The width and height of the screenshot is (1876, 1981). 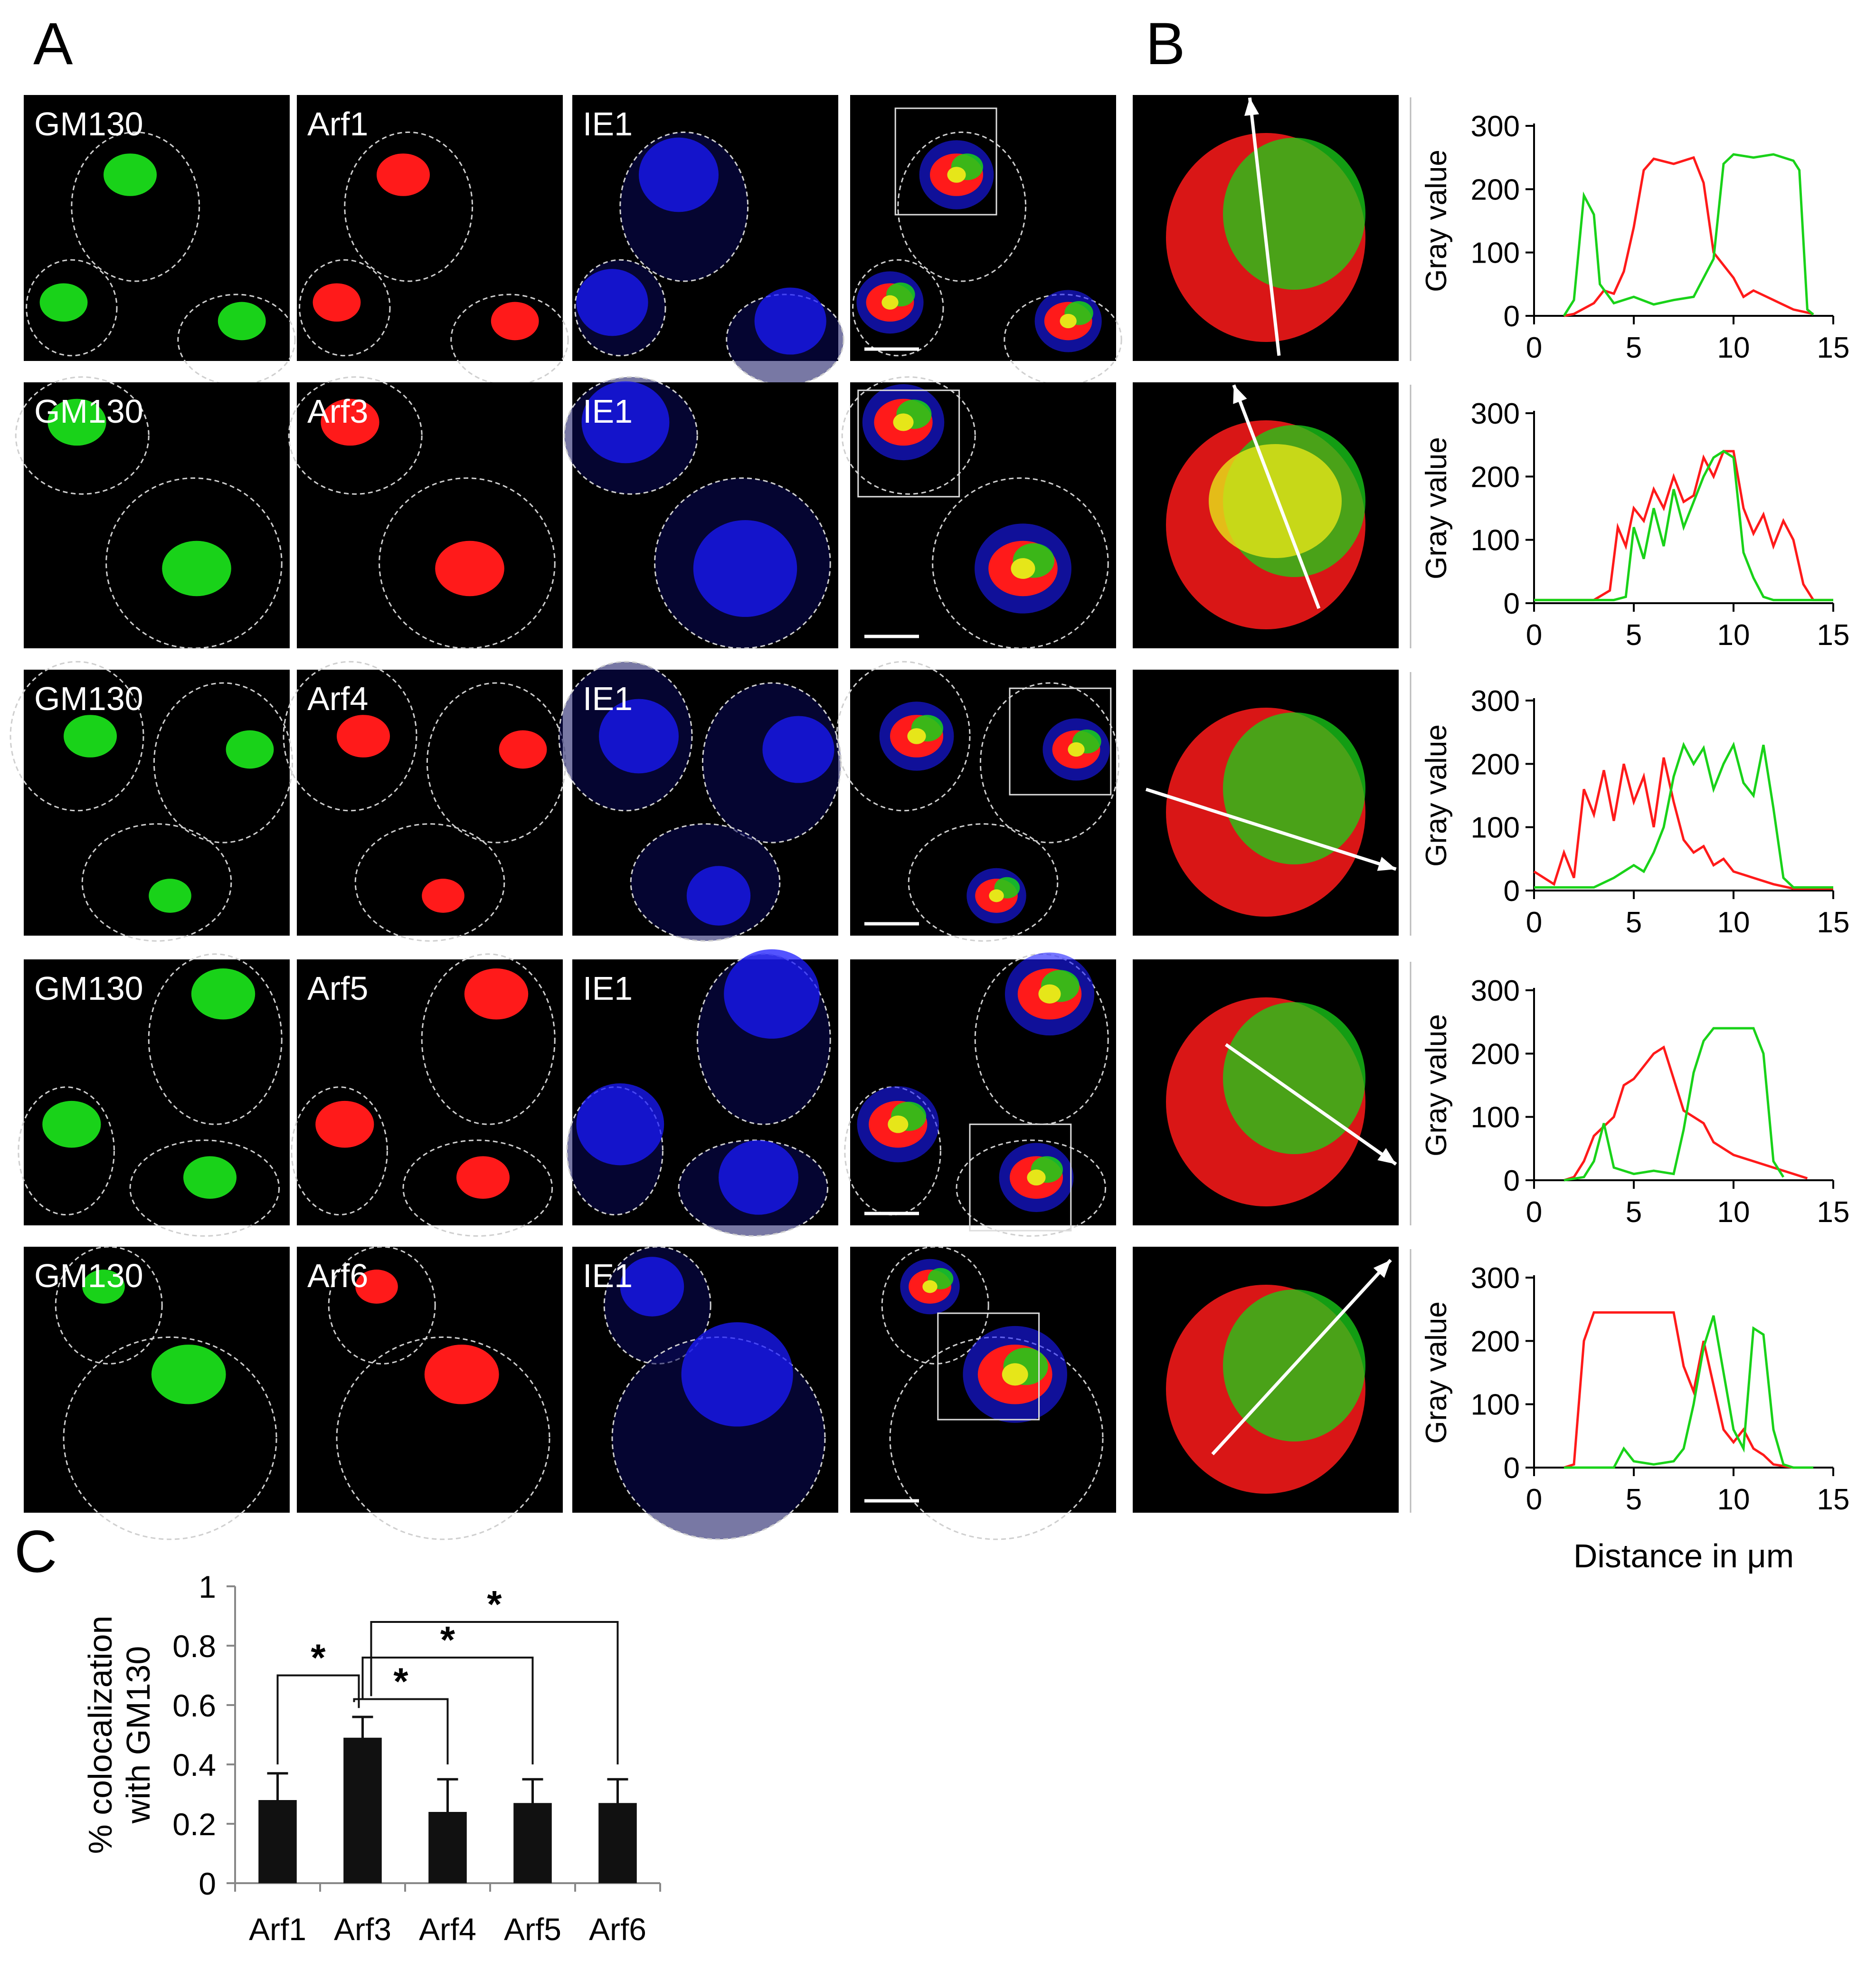 What do you see at coordinates (1294, 214) in the screenshot?
I see `zoom-gm130-signal` at bounding box center [1294, 214].